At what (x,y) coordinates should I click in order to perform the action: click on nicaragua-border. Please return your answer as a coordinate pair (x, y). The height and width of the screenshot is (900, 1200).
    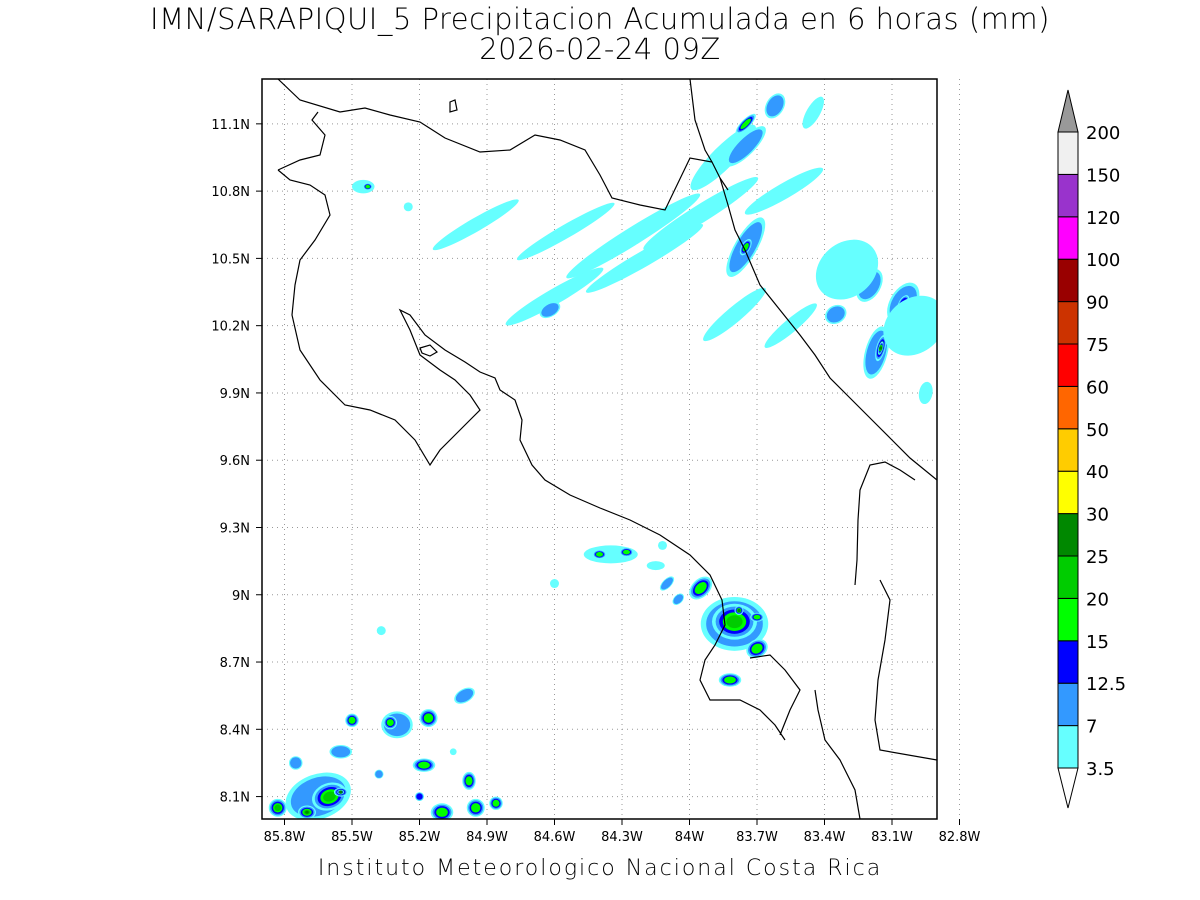
    Looking at the image, I should click on (503, 145).